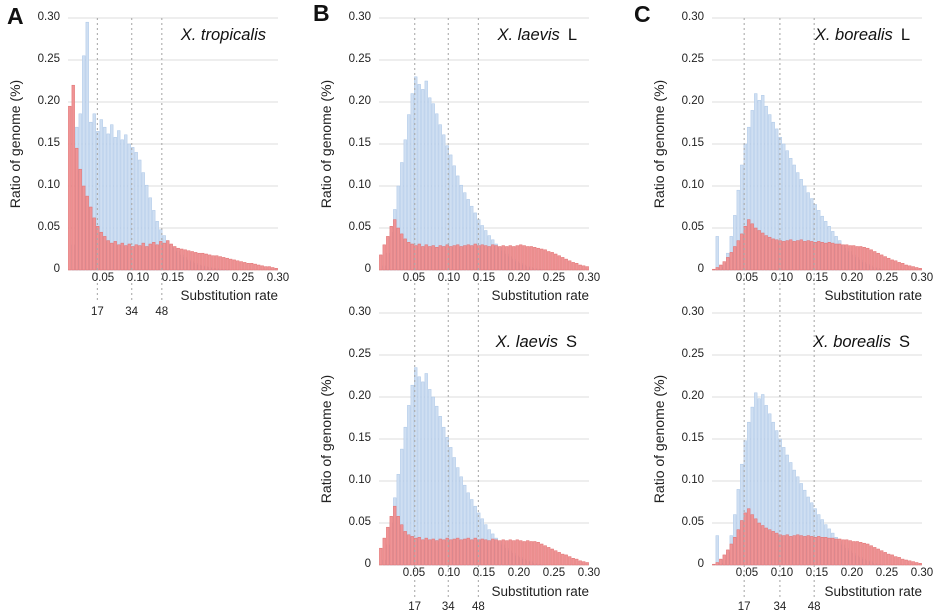 The image size is (934, 613). Describe the element at coordinates (167, 35) in the screenshot. I see `panel-title: X. tropicalis` at that location.